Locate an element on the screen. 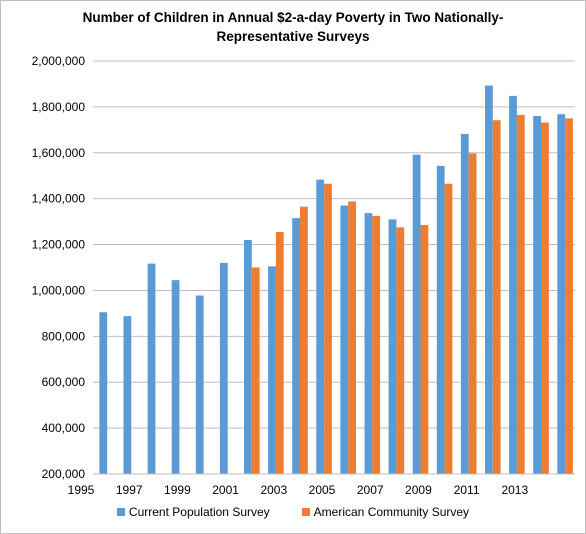  y-tick-label: 1,200,000 is located at coordinates (59, 245).